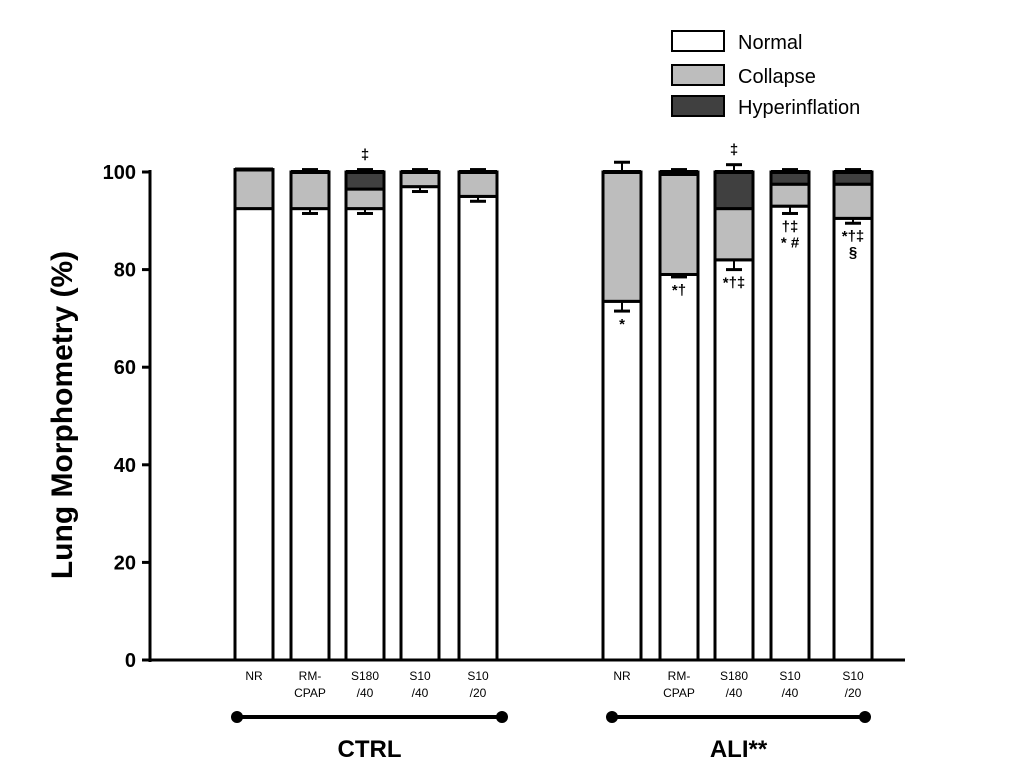  Describe the element at coordinates (125, 271) in the screenshot. I see `y-tick-label: 80` at that location.